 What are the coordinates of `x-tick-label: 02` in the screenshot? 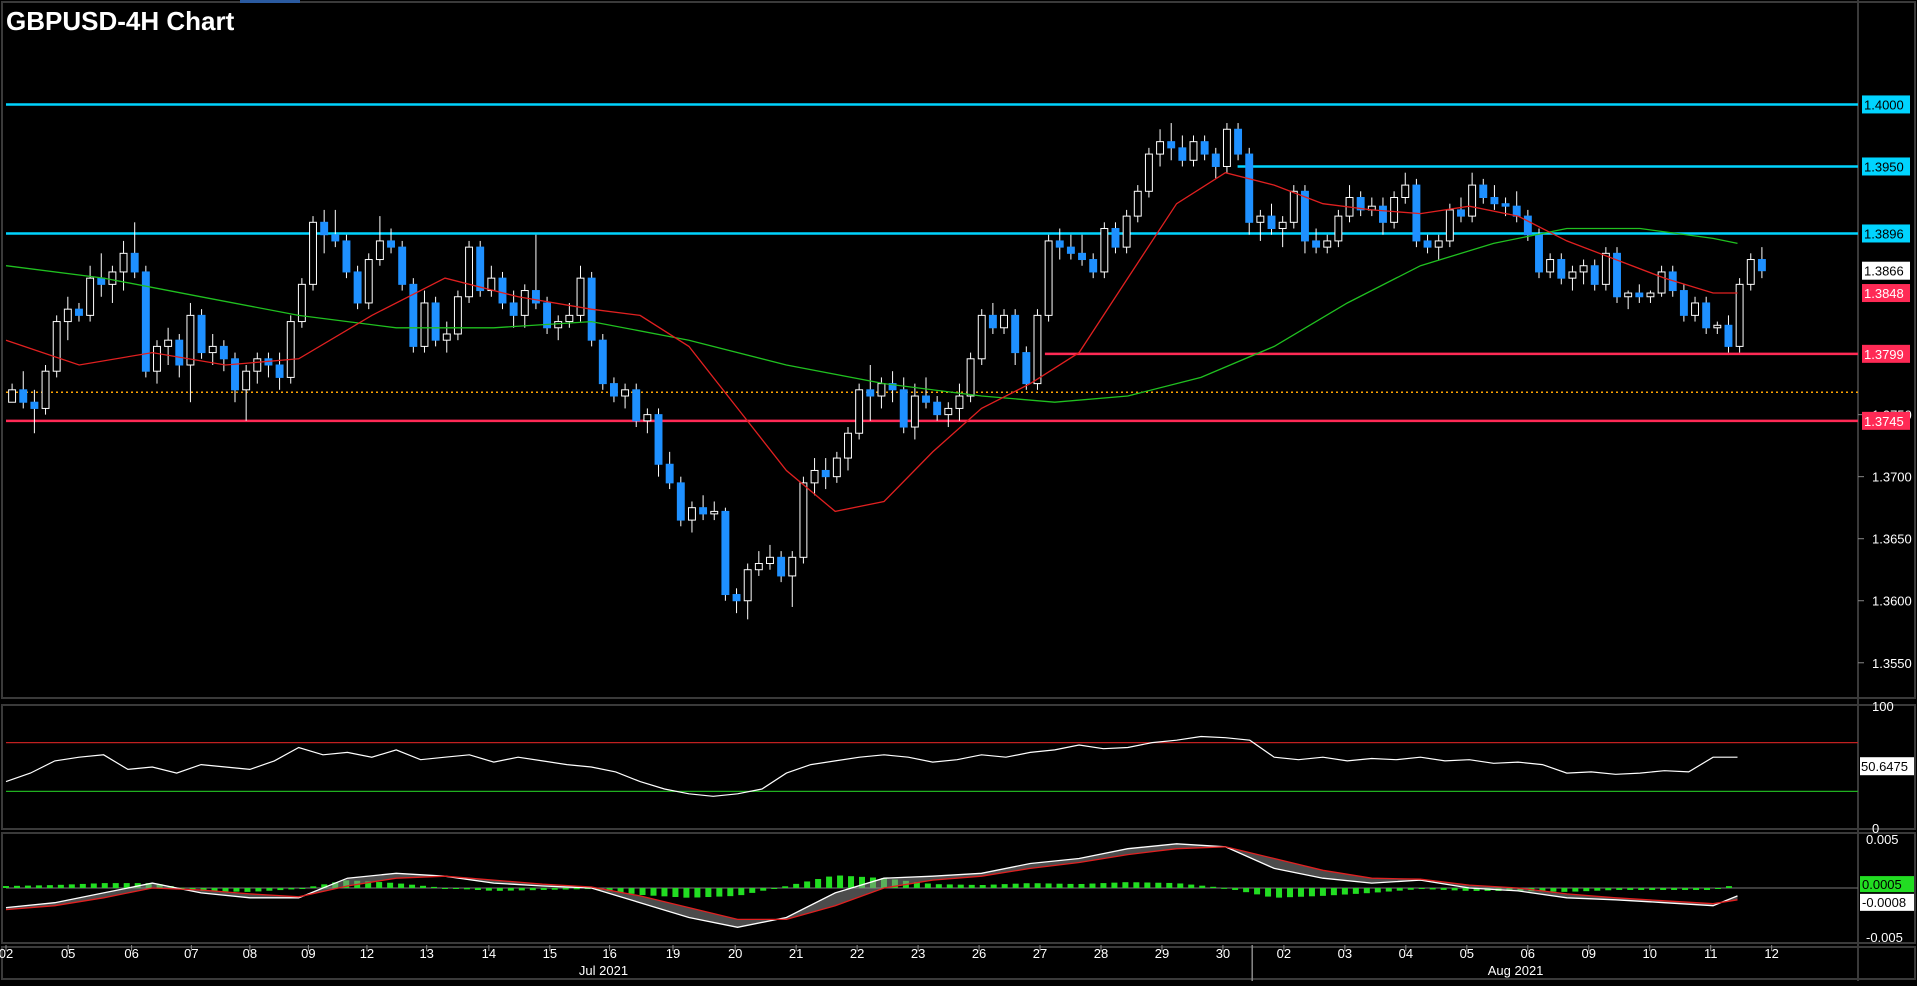 It's located at (6, 953).